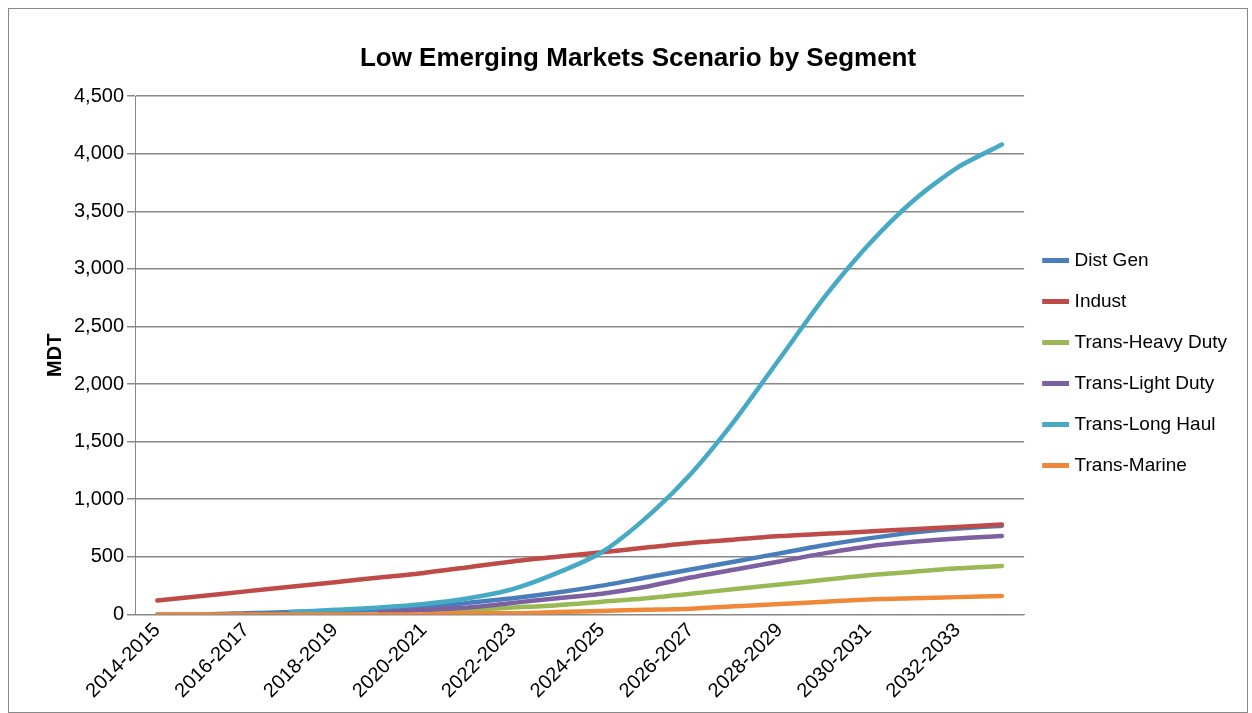 The width and height of the screenshot is (1252, 713). What do you see at coordinates (99, 382) in the screenshot?
I see `y-tick-label: 2,000` at bounding box center [99, 382].